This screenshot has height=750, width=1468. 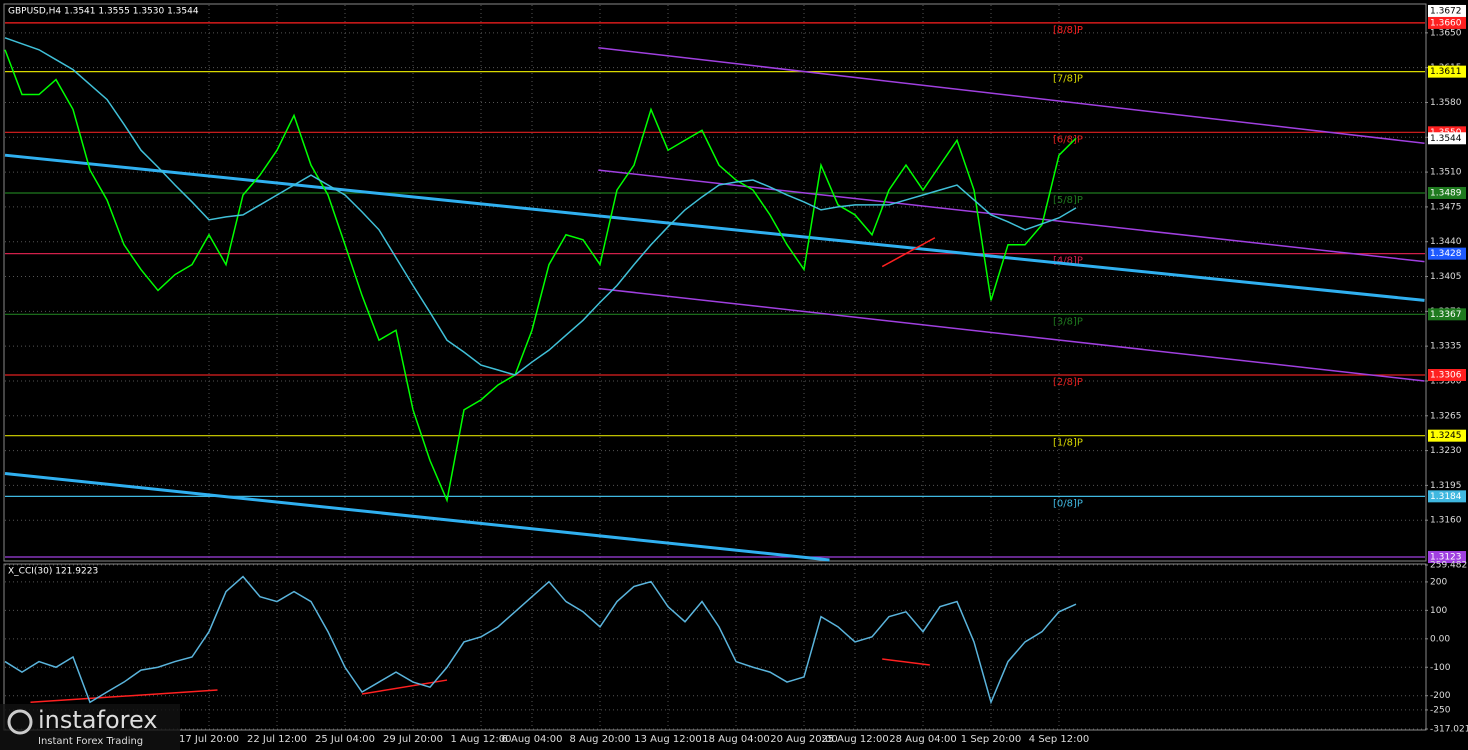 I want to click on level-value-label: 1.3611, so click(x=1446, y=72).